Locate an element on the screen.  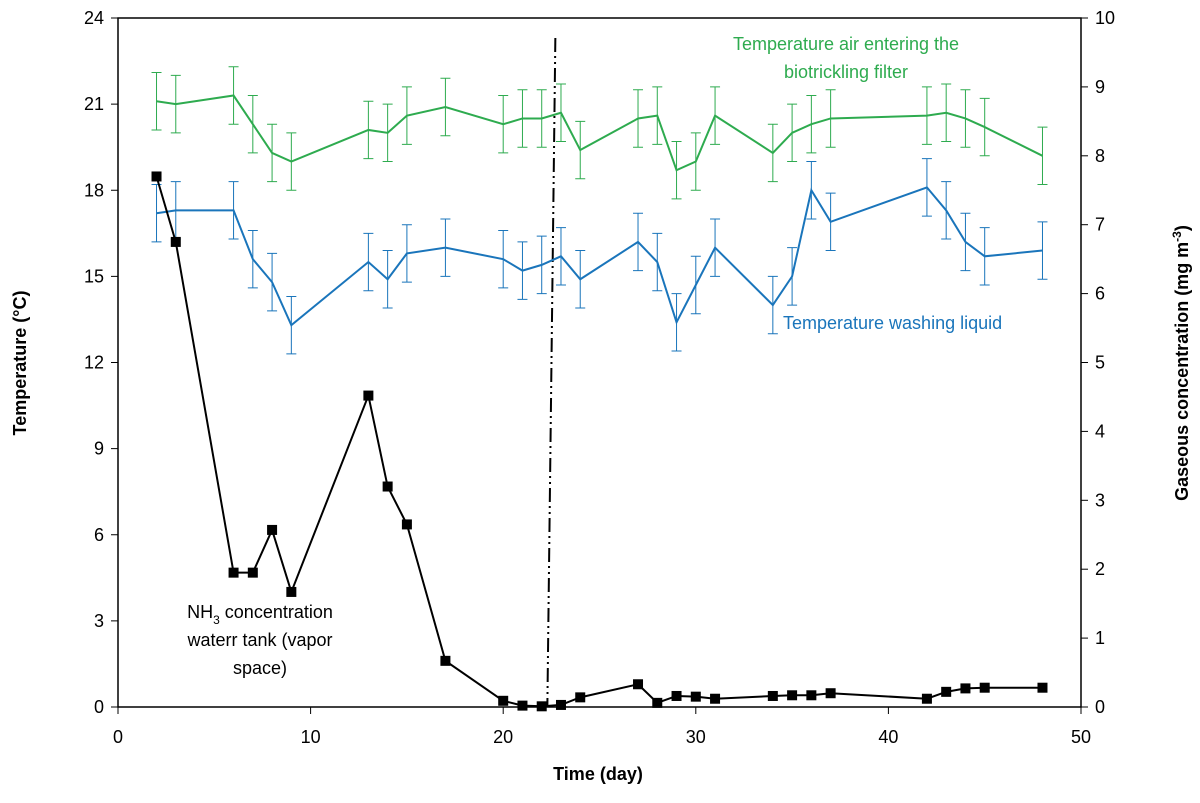
y2-axis-label: Gaseous concentration (mg m-3) is located at coordinates (1181, 363).